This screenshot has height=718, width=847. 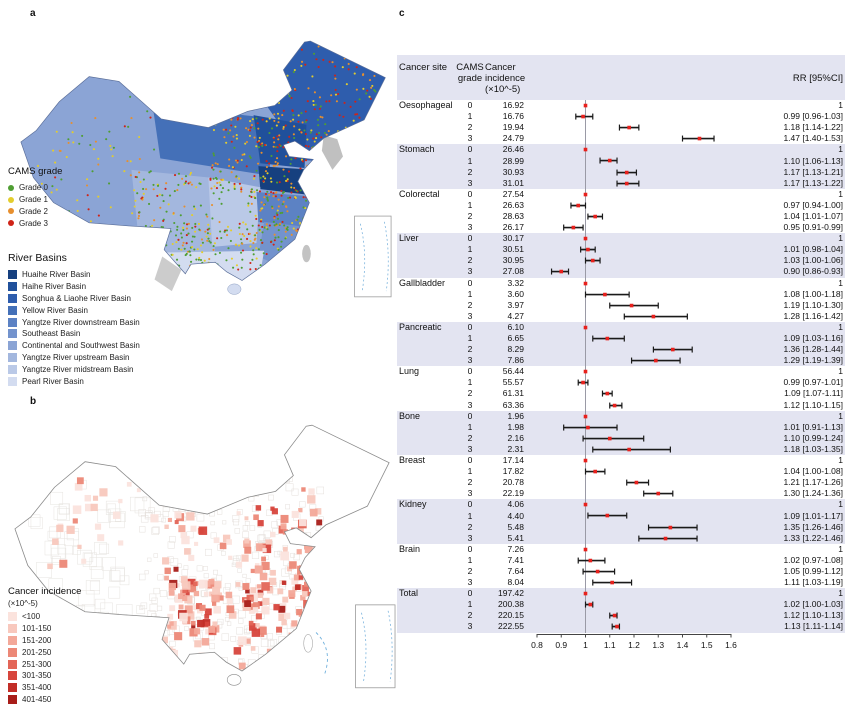 I want to click on legend-label: 101-150, so click(x=37, y=629).